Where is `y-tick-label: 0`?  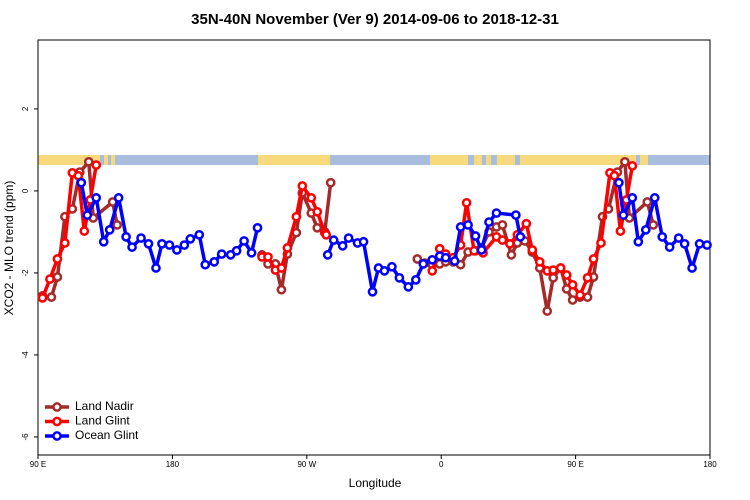 y-tick-label: 0 is located at coordinates (25, 190).